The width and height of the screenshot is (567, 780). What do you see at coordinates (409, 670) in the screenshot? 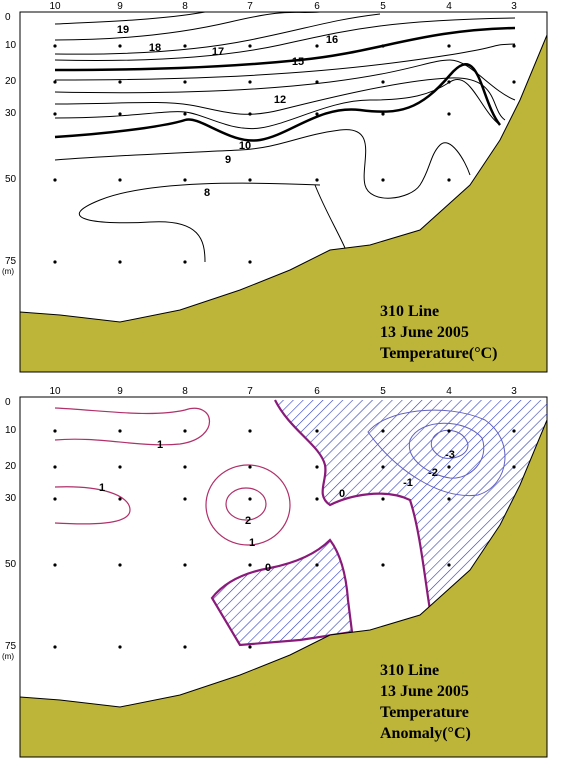
I see `title: 310 Line` at bounding box center [409, 670].